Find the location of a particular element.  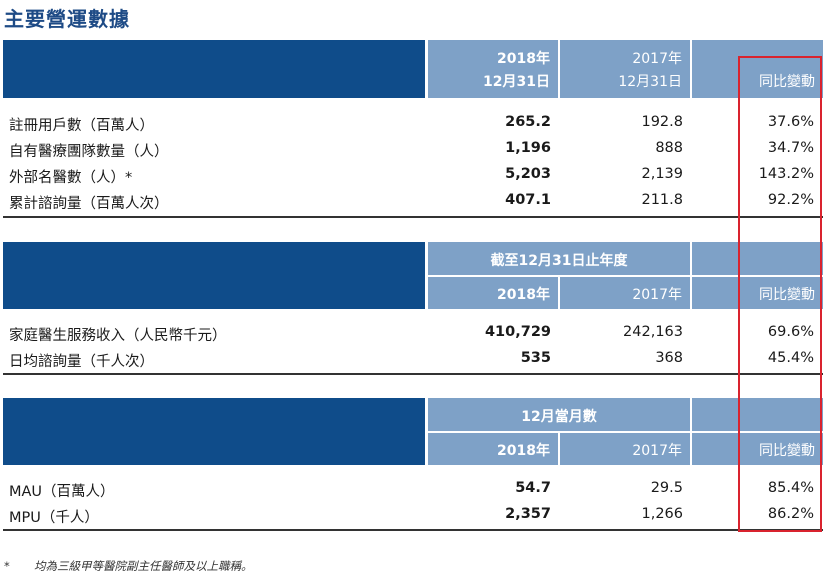

value-2018: 535 is located at coordinates (535, 358).